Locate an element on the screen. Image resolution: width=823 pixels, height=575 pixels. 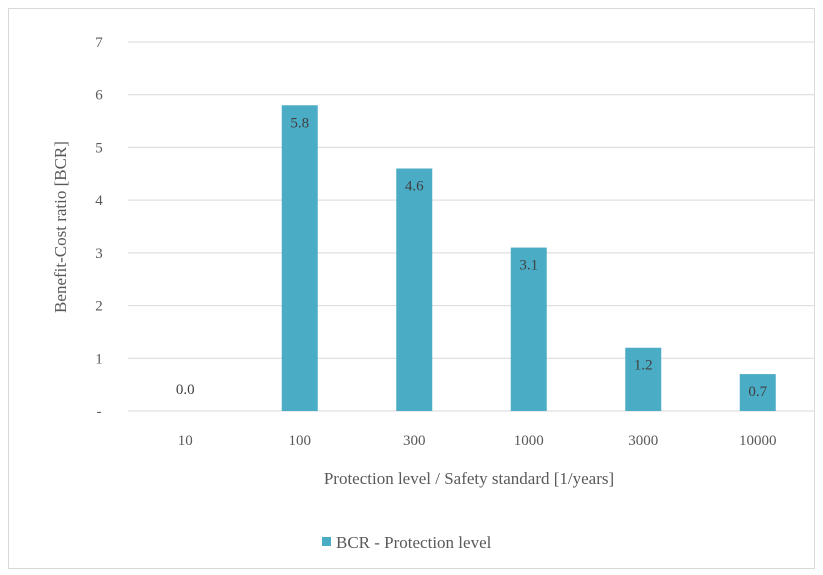
x-tick-label: 300 is located at coordinates (414, 441).